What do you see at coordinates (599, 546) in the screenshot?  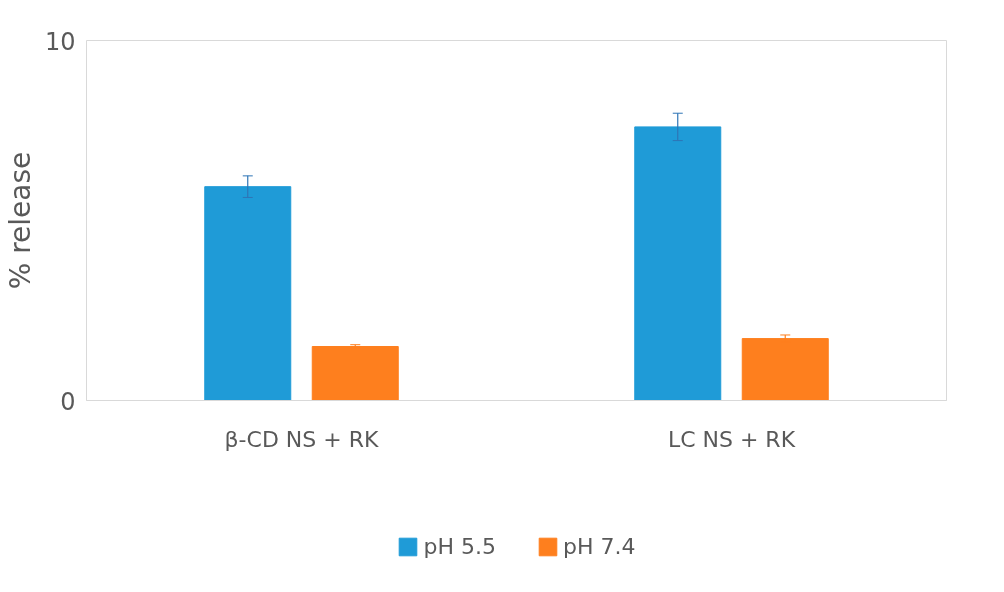 I see `legend-label: pH 7.4` at bounding box center [599, 546].